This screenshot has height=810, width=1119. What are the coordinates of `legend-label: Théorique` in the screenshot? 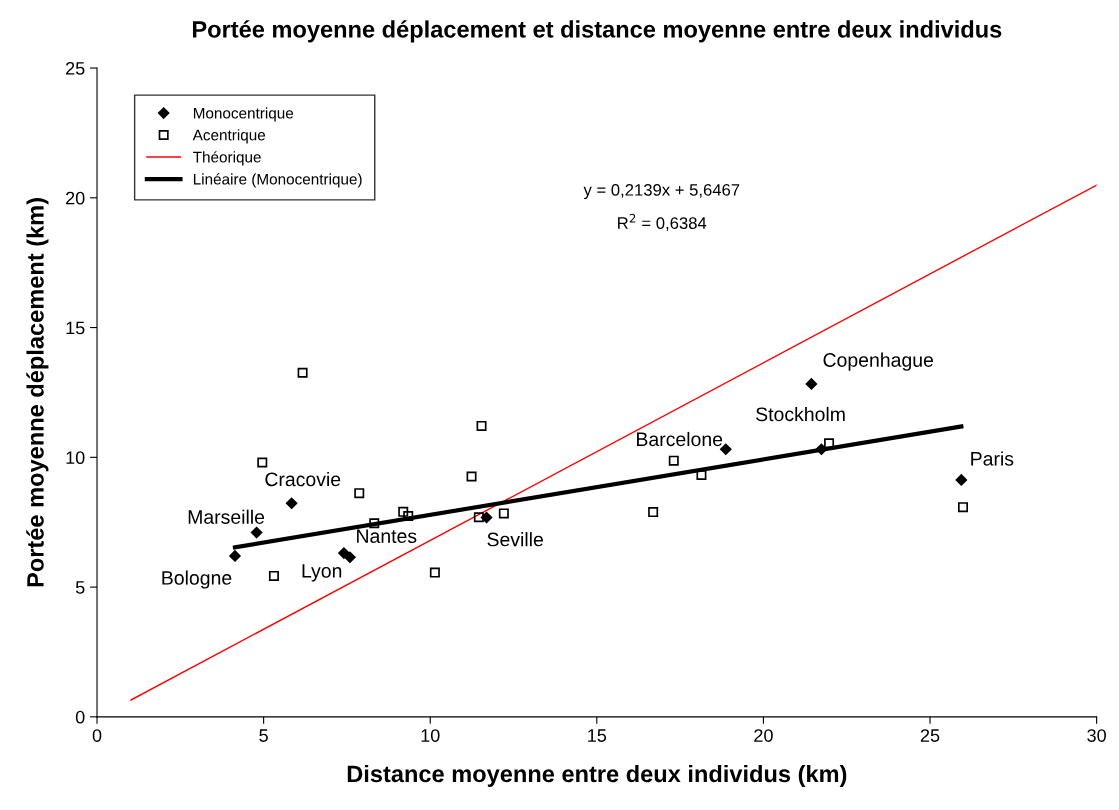 It's located at (227, 158).